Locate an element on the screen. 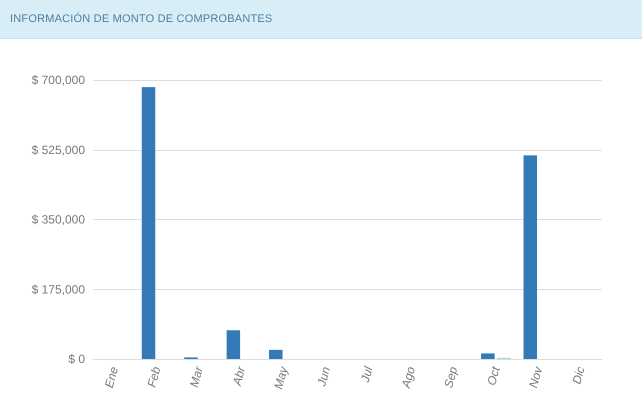  x-tick-label: Sep is located at coordinates (450, 377).